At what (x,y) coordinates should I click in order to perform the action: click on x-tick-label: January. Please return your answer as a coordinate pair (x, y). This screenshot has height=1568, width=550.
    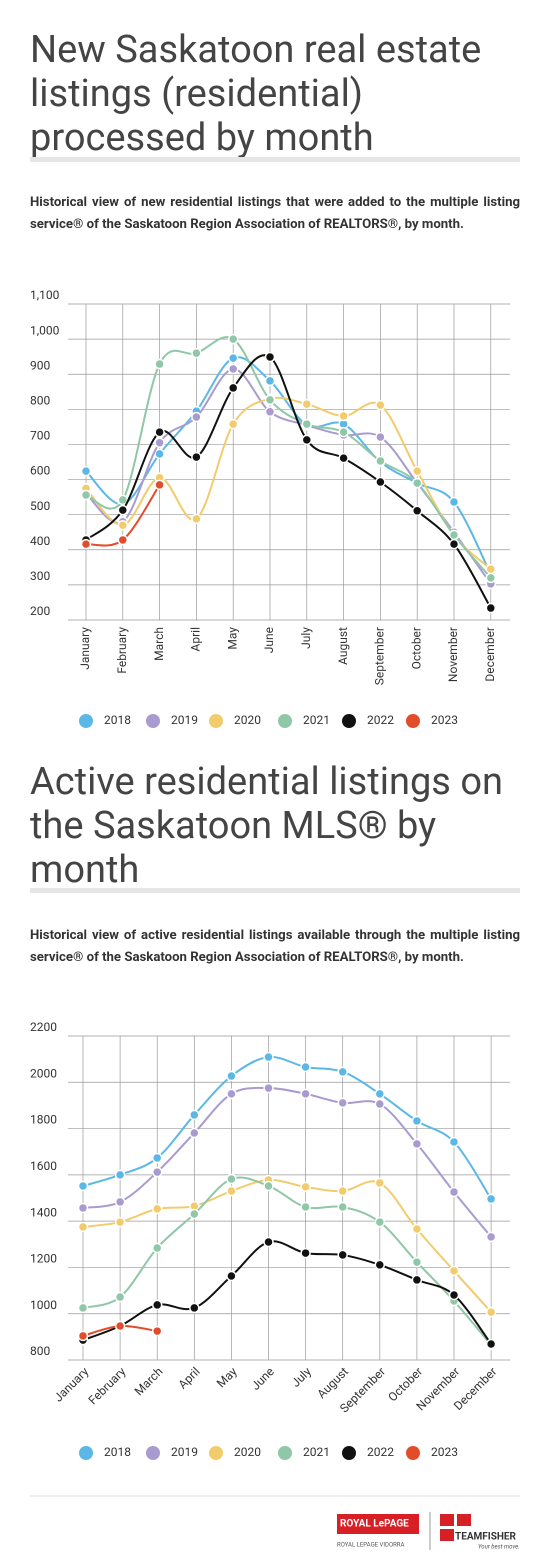
    Looking at the image, I should click on (85, 648).